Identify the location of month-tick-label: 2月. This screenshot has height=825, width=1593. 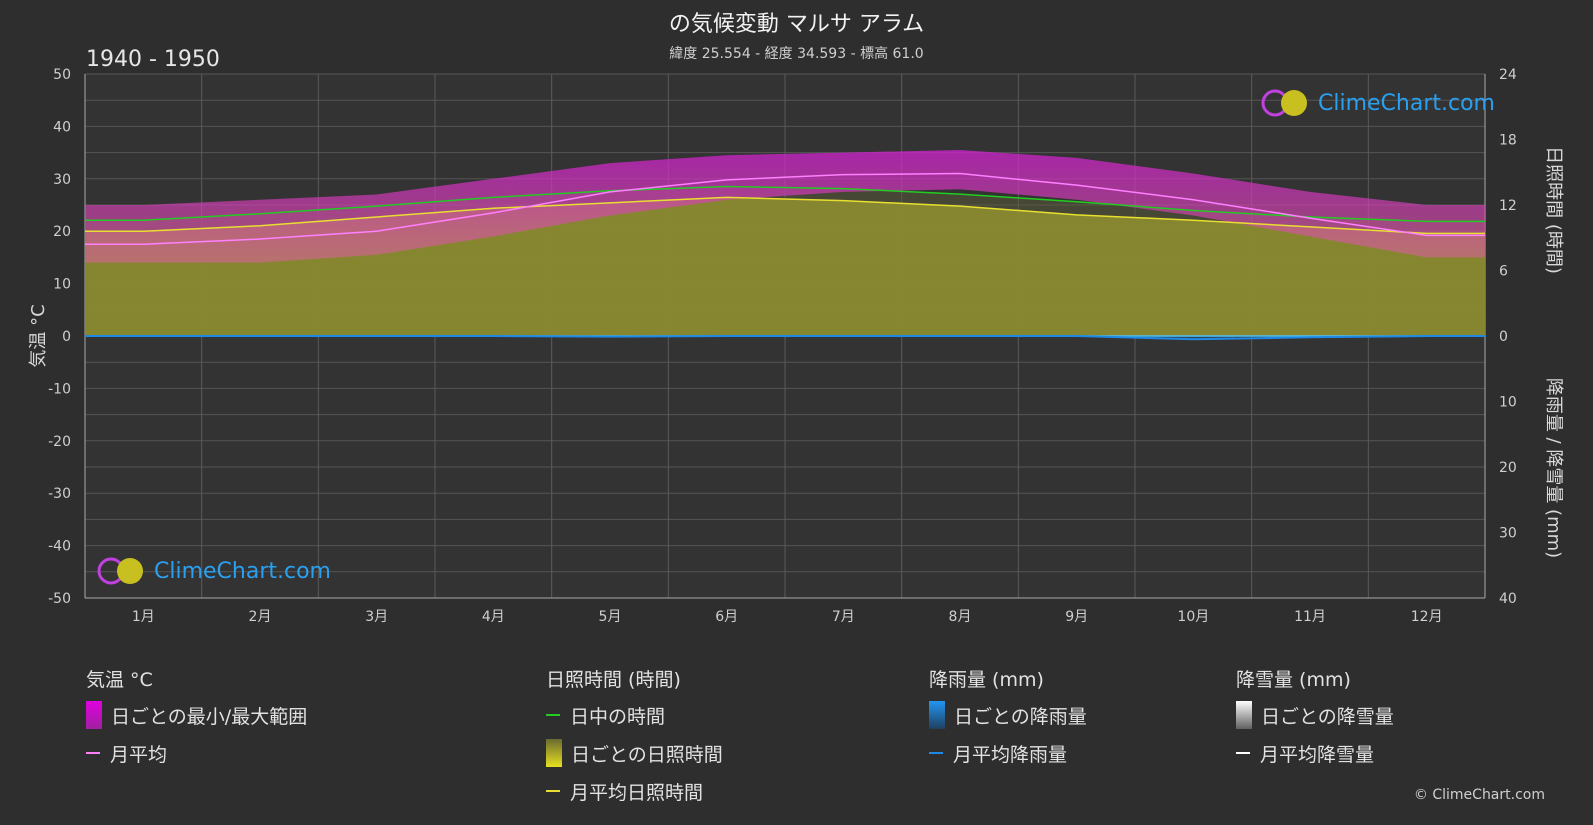
(260, 617).